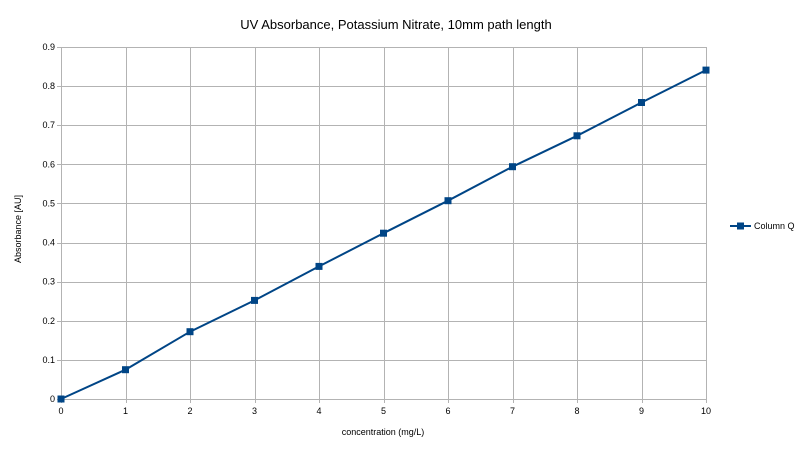 This screenshot has height=455, width=800. Describe the element at coordinates (740, 226) in the screenshot. I see `legend-marker` at that location.